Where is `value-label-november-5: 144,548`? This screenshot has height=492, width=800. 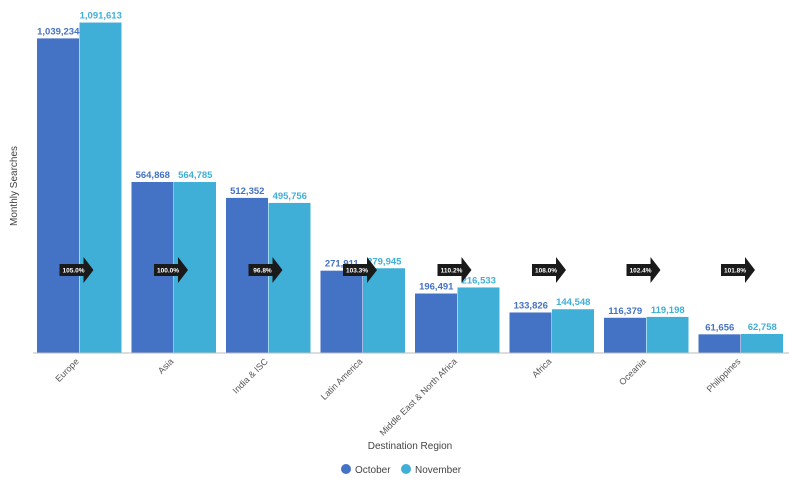 value-label-november-5: 144,548 is located at coordinates (573, 302).